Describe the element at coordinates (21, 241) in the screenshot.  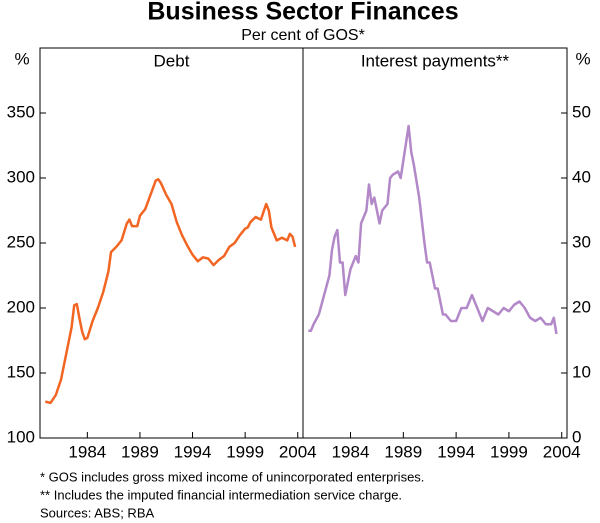
I see `y-tick-label: 250` at that location.